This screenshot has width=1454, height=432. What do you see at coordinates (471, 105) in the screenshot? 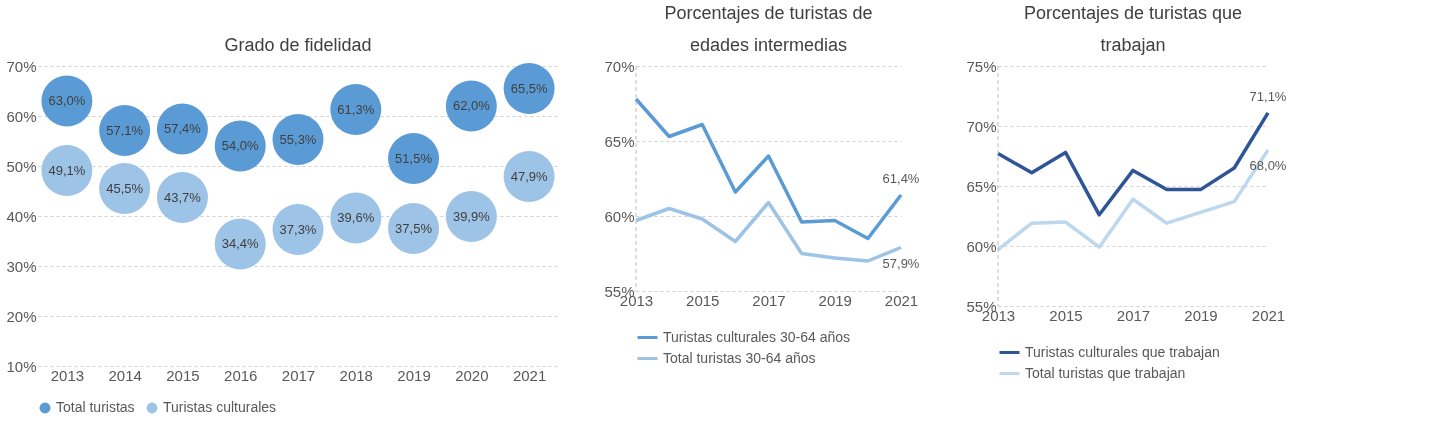
I see `data-label: 62,0%` at bounding box center [471, 105].